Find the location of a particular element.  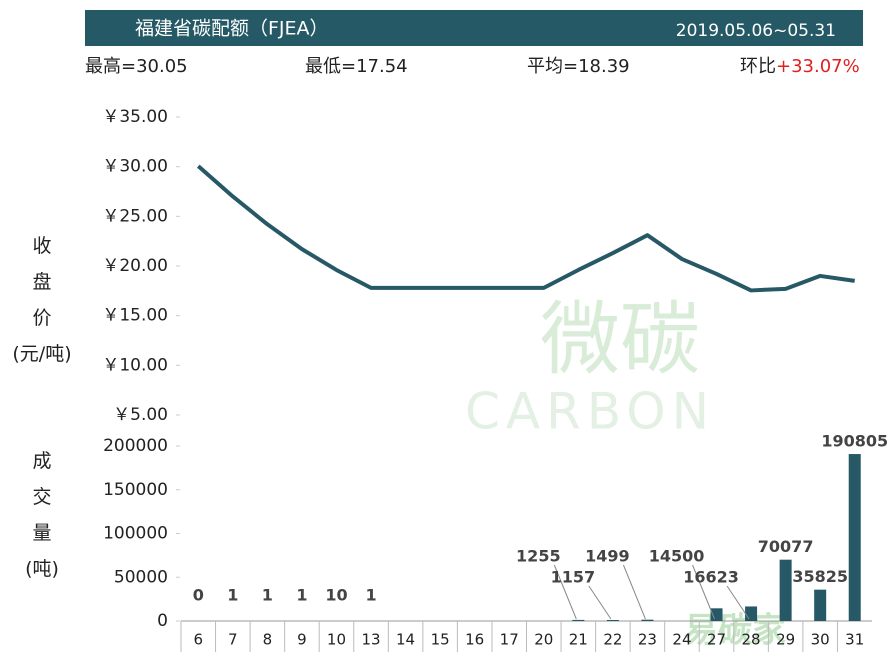

stat: 最高=30.05 is located at coordinates (136, 66).